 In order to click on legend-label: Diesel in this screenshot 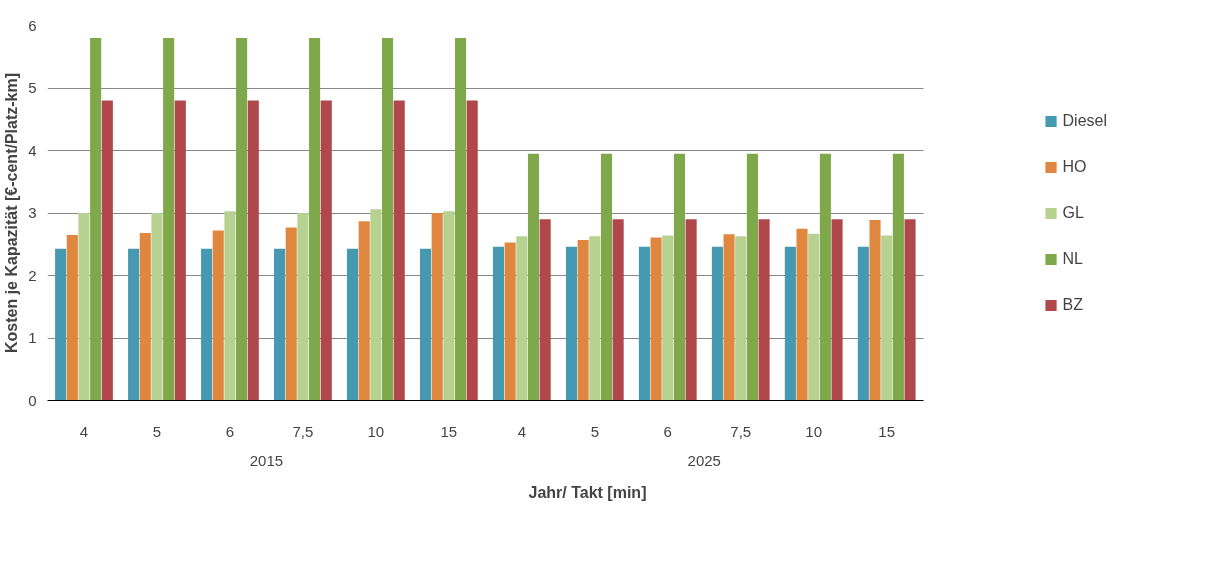, I will do `click(1084, 120)`.